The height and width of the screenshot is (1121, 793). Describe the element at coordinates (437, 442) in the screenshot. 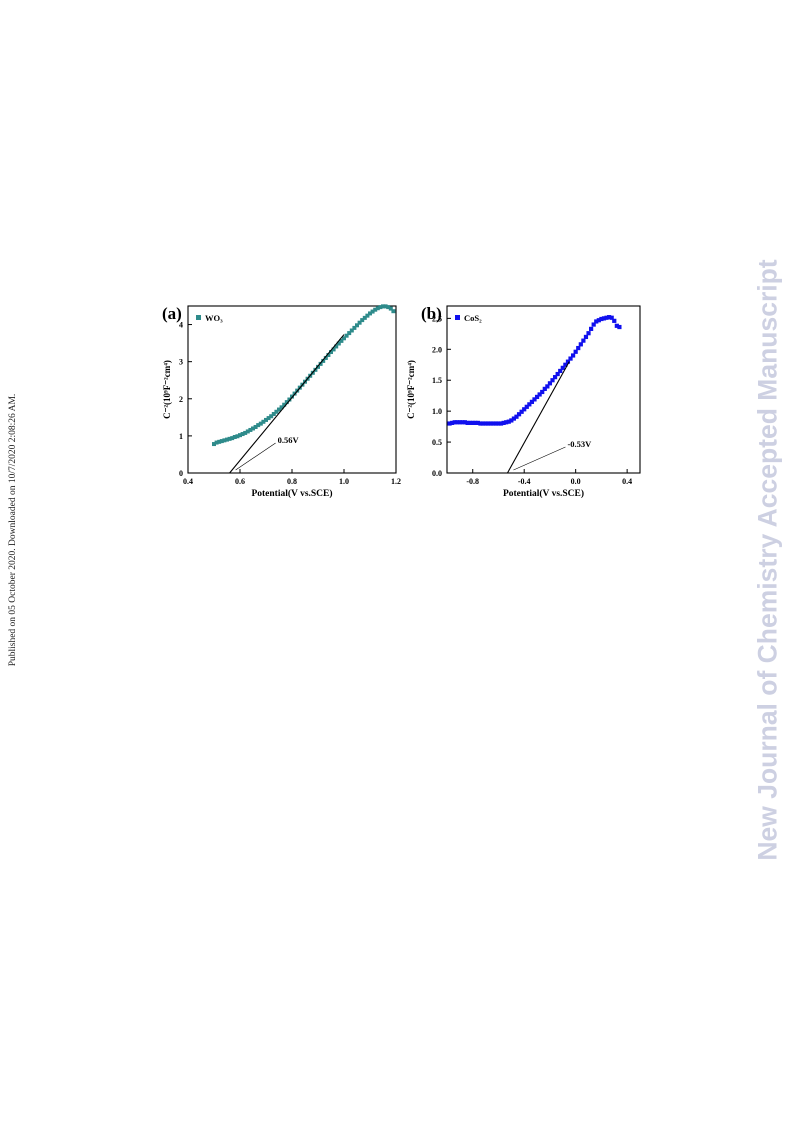

I see `y-tick-label: 0.5` at that location.